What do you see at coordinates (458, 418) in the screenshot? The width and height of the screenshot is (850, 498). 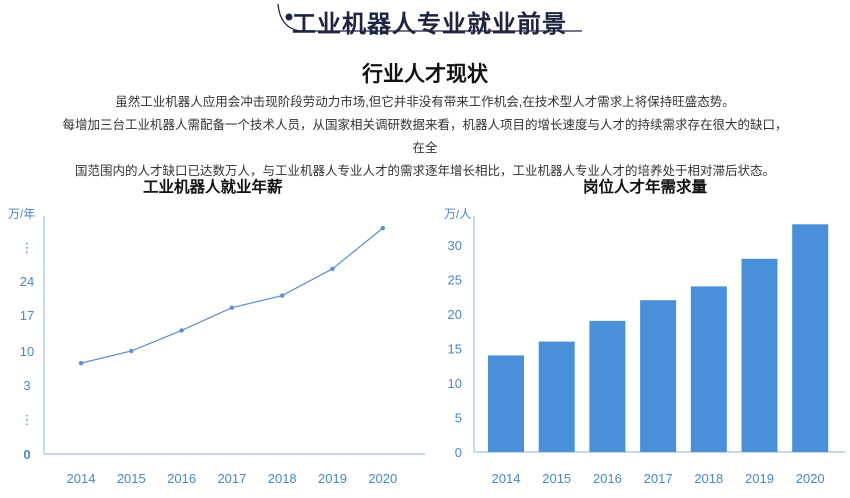 I see `y-tick-label: 5` at bounding box center [458, 418].